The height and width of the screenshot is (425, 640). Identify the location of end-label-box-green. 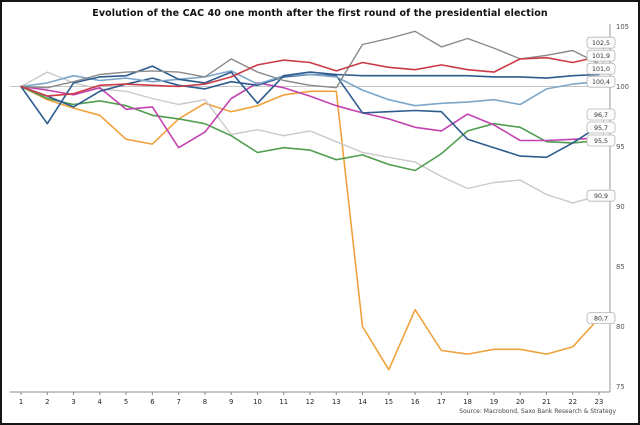
(601, 140).